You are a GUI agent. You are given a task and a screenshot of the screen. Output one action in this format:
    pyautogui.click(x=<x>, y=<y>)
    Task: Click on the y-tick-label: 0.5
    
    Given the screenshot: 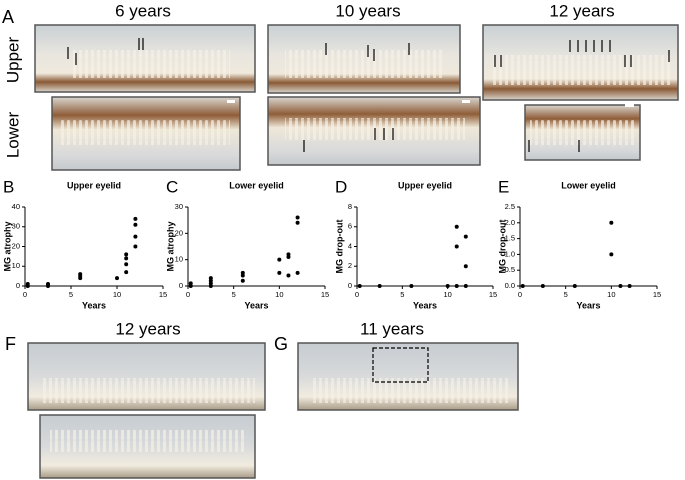 What is the action you would take?
    pyautogui.click(x=510, y=269)
    